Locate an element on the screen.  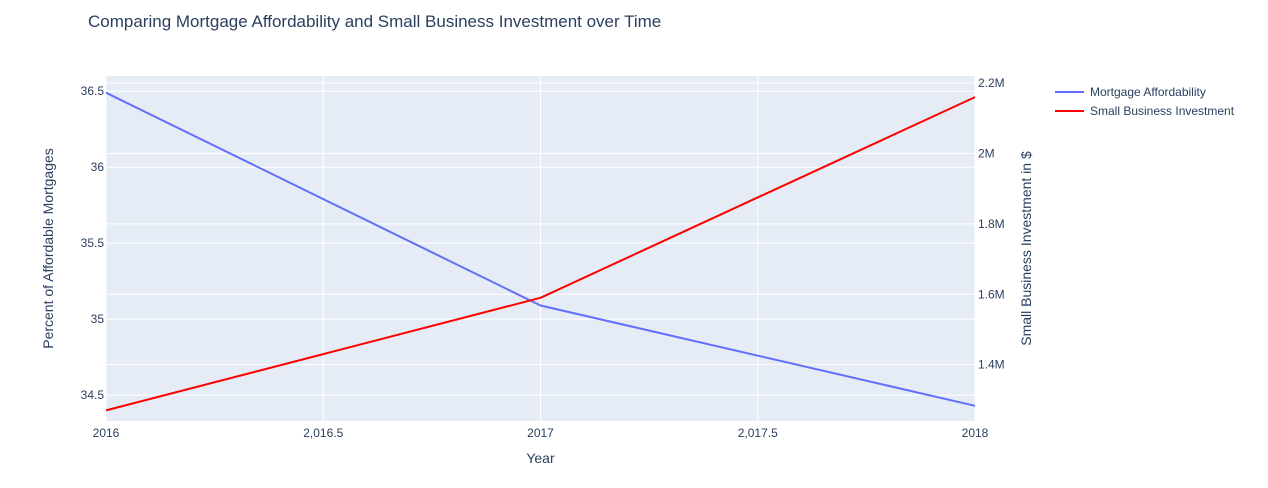
y-left-tick-label: 36.5 is located at coordinates (93, 91).